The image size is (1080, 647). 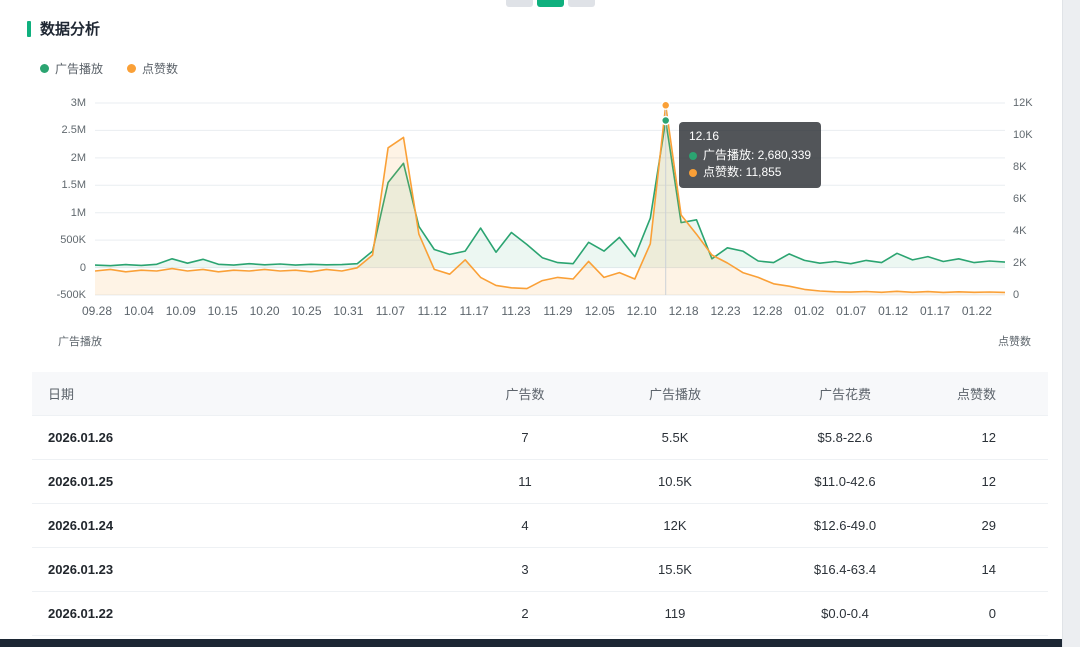 I want to click on table-row: 2026.01.23 3 15.5K $16.4-63.4 14, so click(x=540, y=569).